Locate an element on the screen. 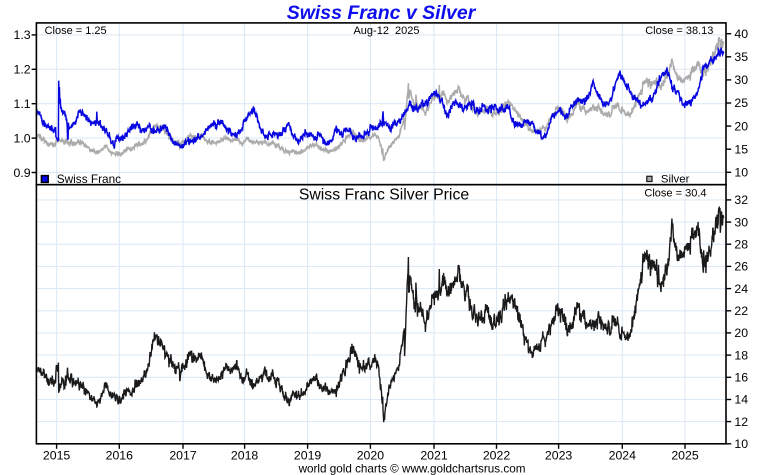 The height and width of the screenshot is (475, 760). svg-text: 1.3 is located at coordinates (21, 35).